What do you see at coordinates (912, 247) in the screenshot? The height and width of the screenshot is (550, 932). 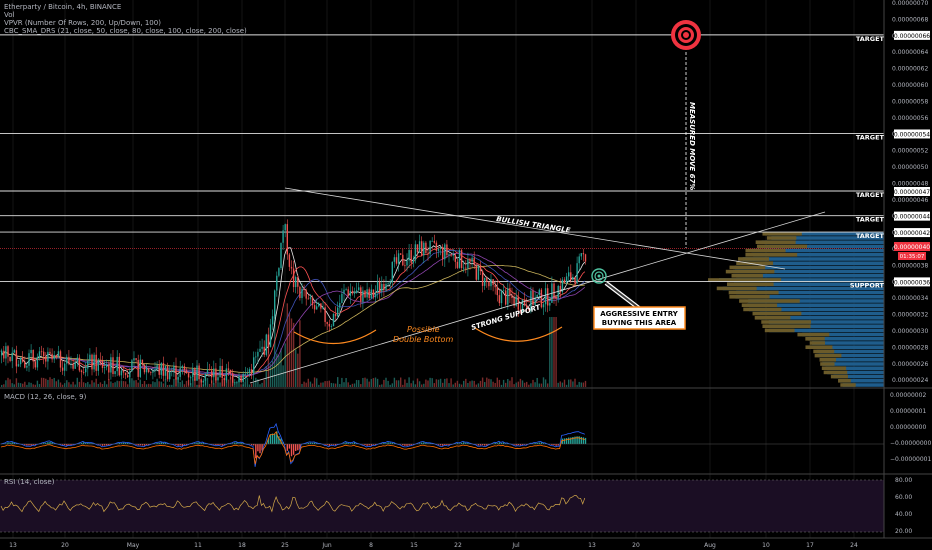 I see `current-price-label: 0.00000040` at bounding box center [912, 247].